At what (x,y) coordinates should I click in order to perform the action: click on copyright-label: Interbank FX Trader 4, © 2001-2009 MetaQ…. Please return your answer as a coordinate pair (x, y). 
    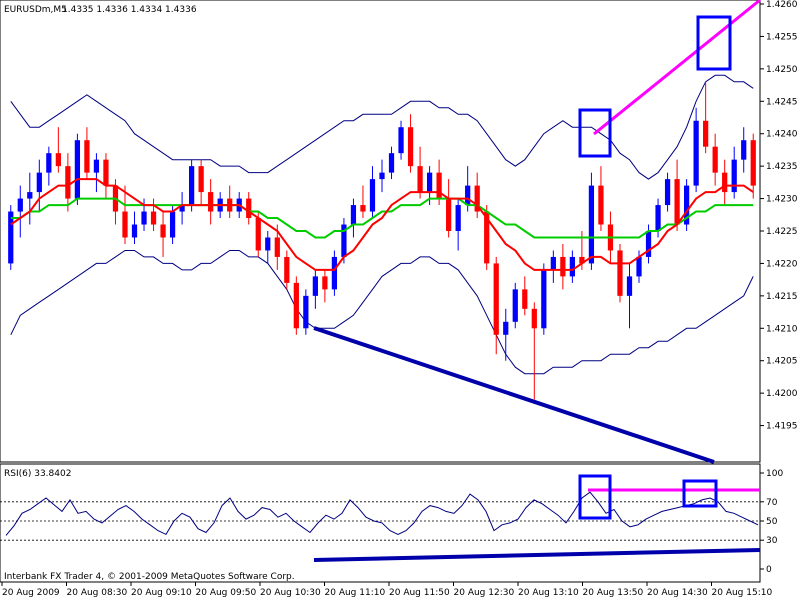
    Looking at the image, I should click on (149, 577).